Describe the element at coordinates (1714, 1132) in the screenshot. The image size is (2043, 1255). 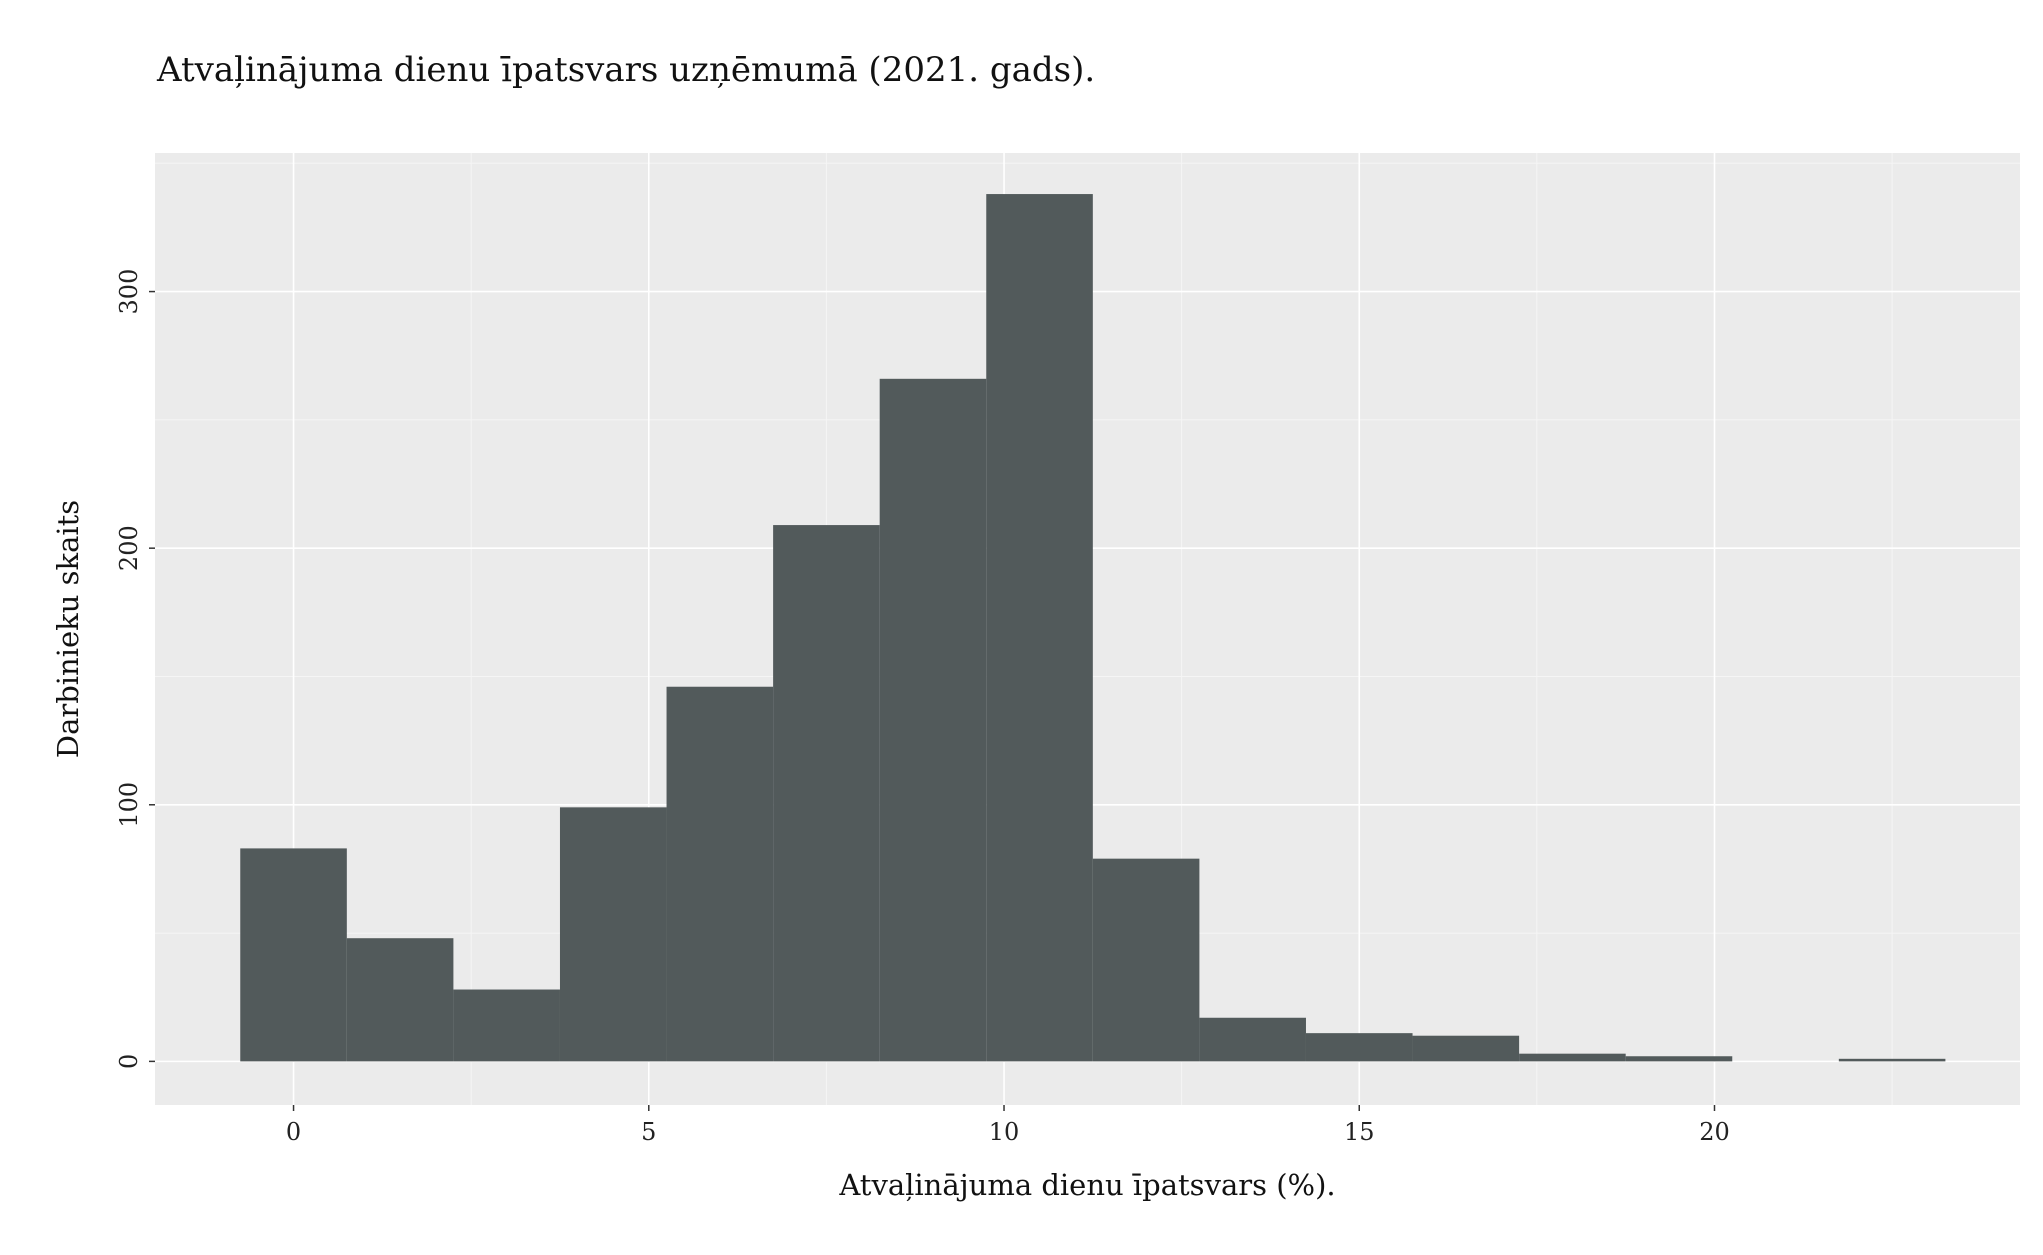
I see `x-tick-label: 20` at that location.